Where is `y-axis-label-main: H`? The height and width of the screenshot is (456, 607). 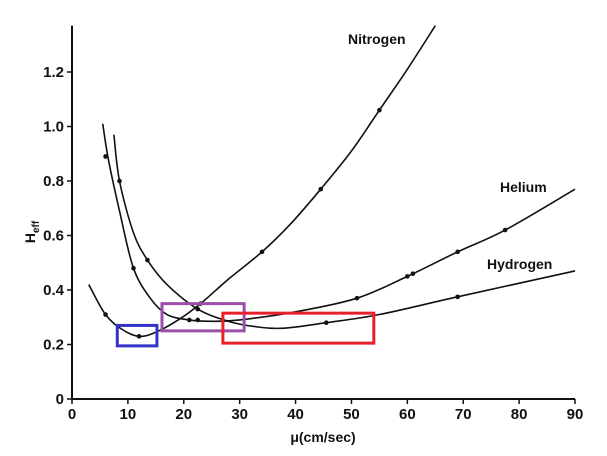
y-axis-label-main: H is located at coordinates (30, 238).